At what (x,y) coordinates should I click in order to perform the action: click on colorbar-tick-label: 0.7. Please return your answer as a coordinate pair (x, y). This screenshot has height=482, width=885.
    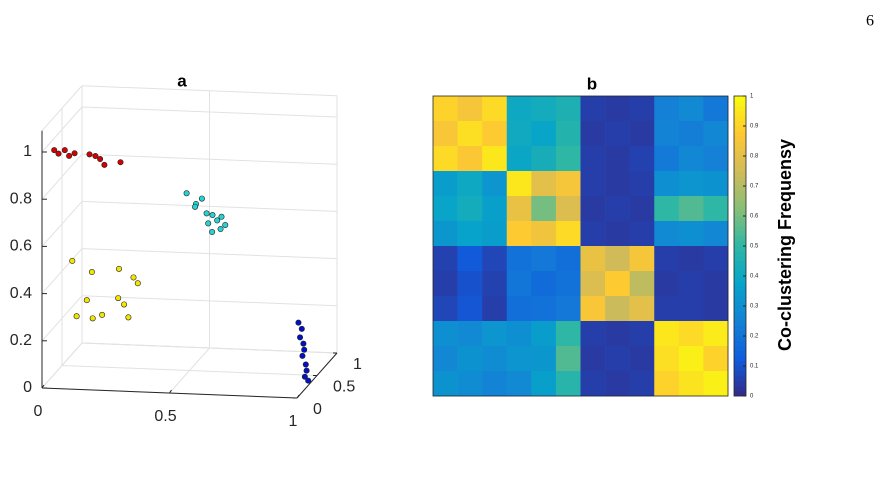
    Looking at the image, I should click on (754, 187).